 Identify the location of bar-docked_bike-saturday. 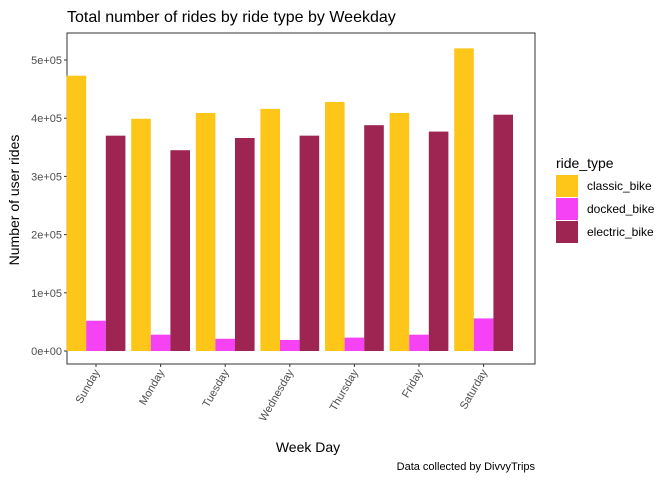
(483, 334).